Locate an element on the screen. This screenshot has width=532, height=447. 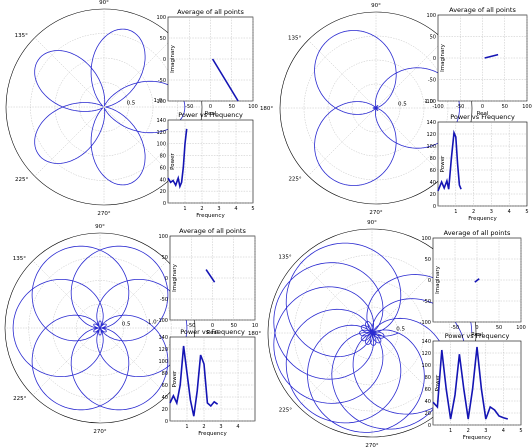
scatter-xtick: -50 is located at coordinates (191, 326).